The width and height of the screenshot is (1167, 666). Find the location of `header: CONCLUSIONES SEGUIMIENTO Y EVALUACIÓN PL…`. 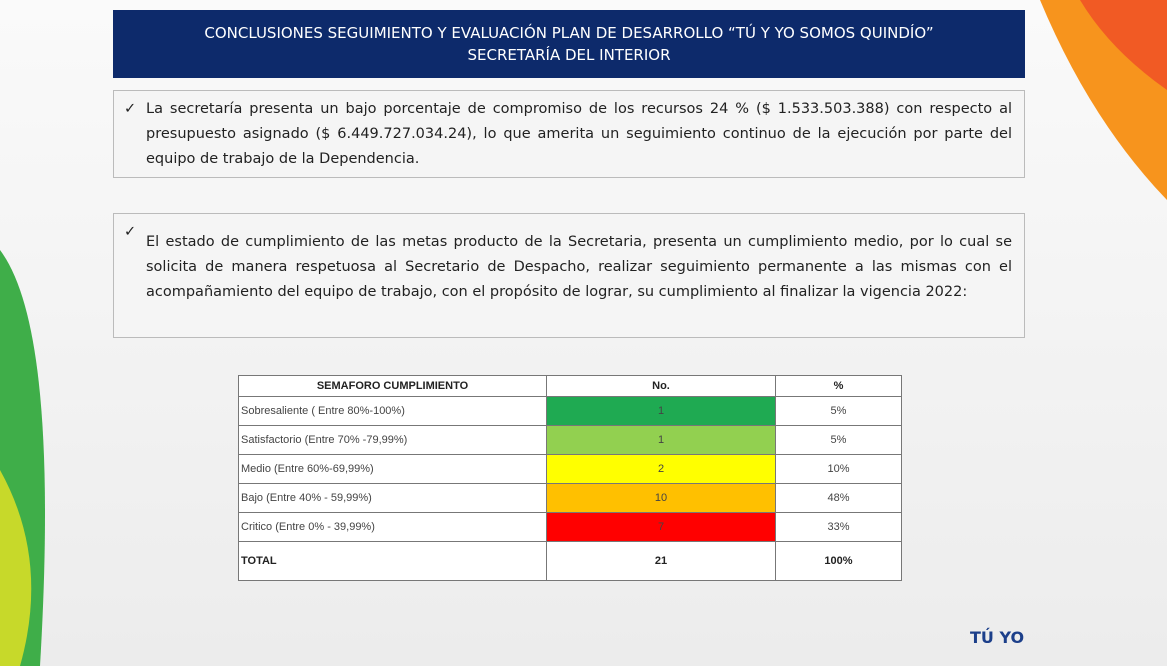

header: CONCLUSIONES SEGUIMIENTO Y EVALUACIÓN PL… is located at coordinates (569, 44).